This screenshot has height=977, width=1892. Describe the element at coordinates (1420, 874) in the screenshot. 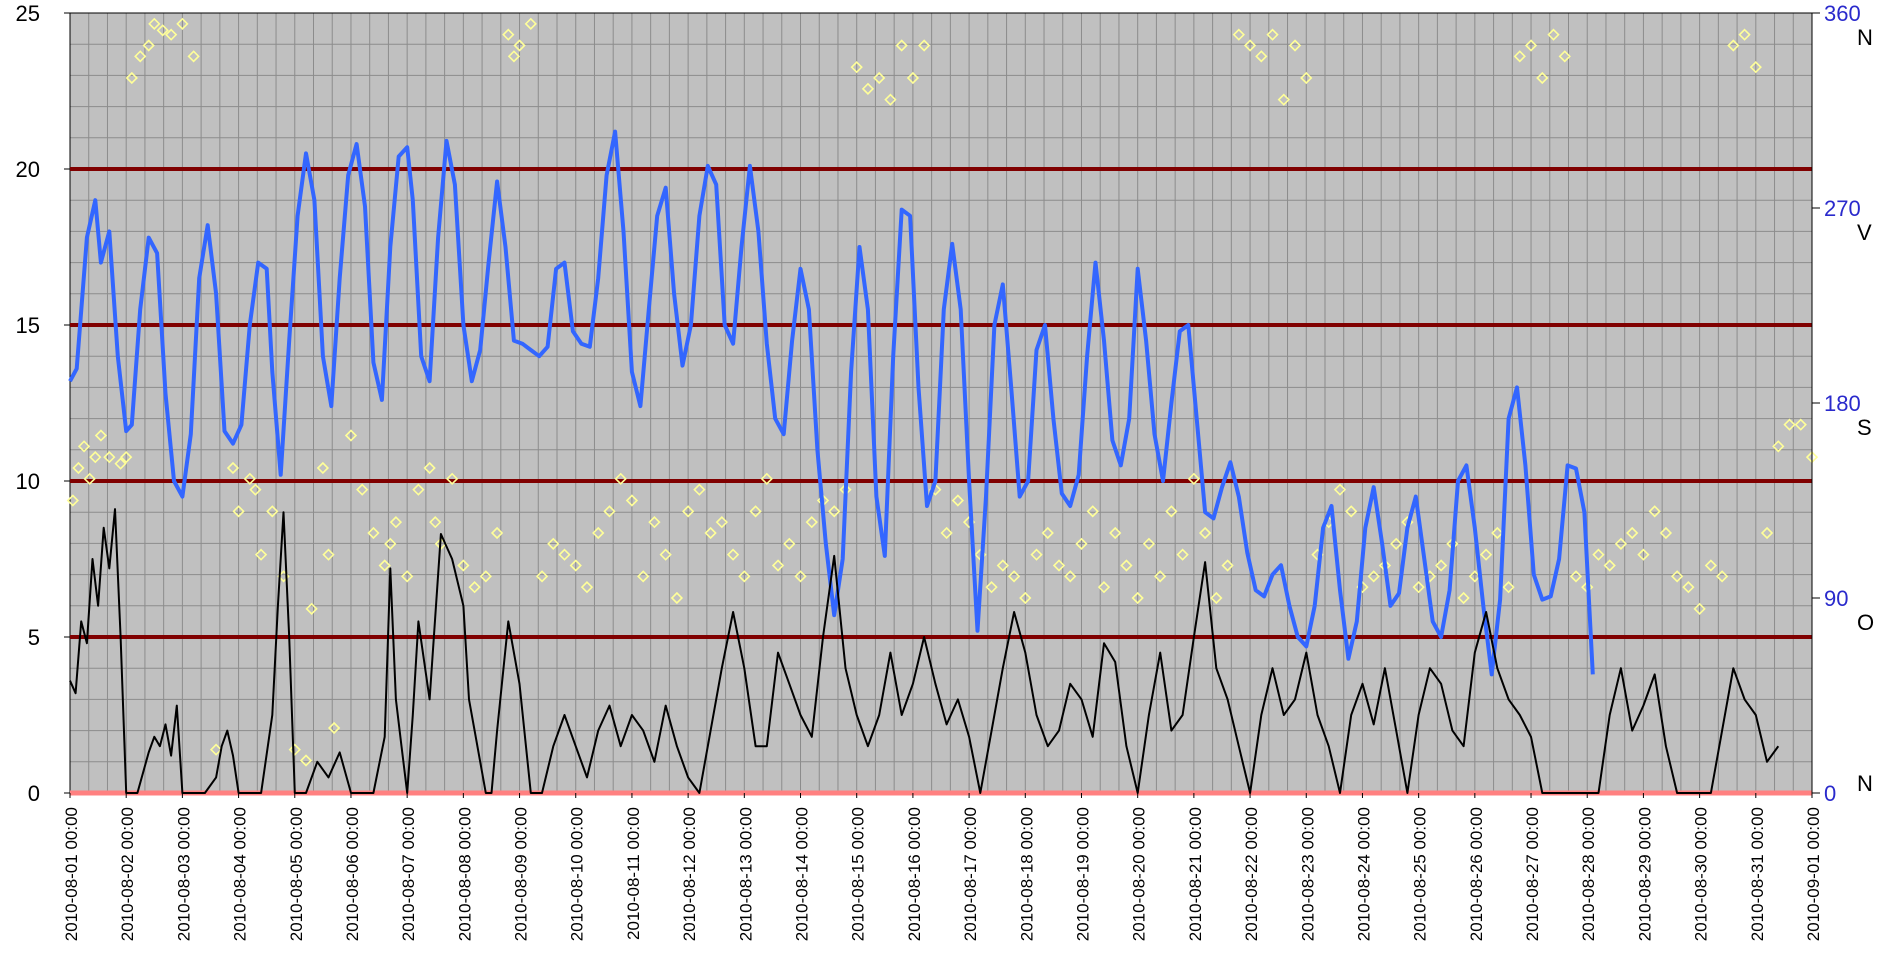

I see `x-tick-label: 2010-08-25 00:00` at that location.